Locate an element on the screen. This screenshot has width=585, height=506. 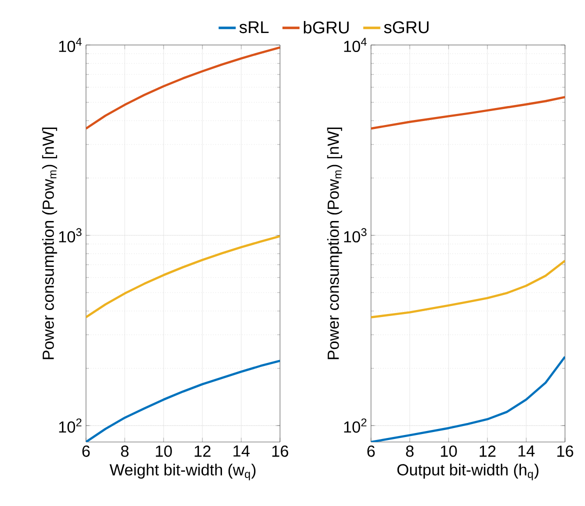
legend-label: sRL is located at coordinates (254, 27).